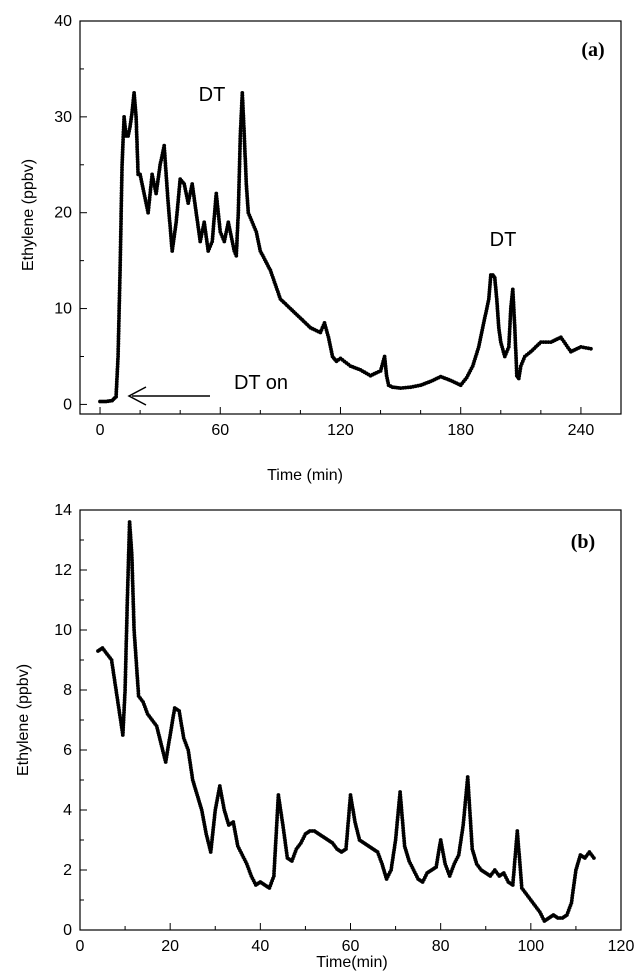 The image size is (641, 974). What do you see at coordinates (581, 430) in the screenshot?
I see `x-tick-label-a: 240` at bounding box center [581, 430].